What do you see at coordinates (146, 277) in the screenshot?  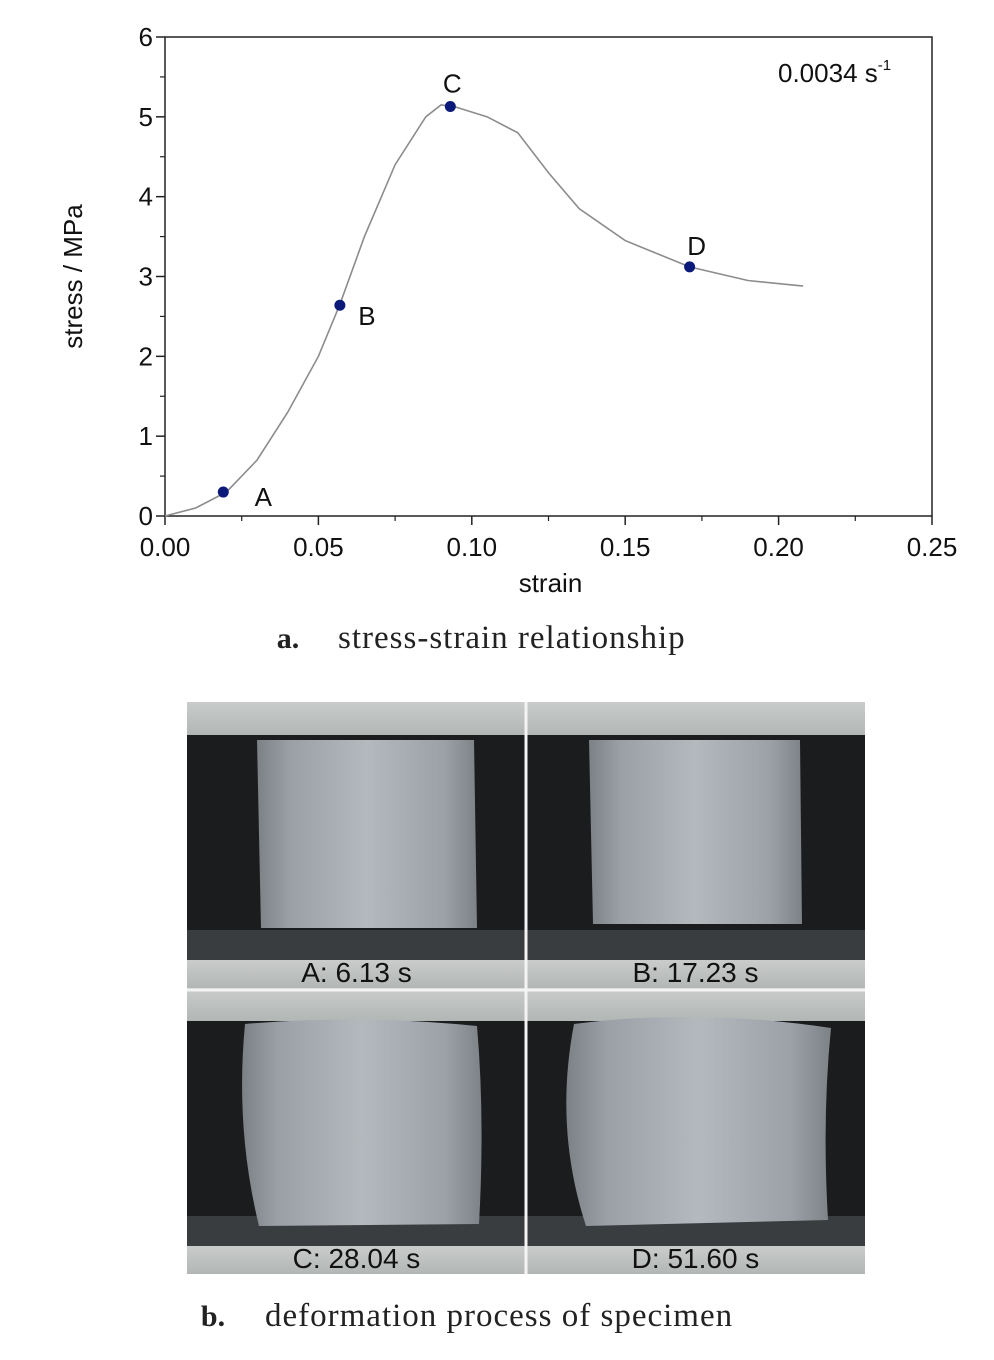 I see `y-tick-label: 3` at bounding box center [146, 277].